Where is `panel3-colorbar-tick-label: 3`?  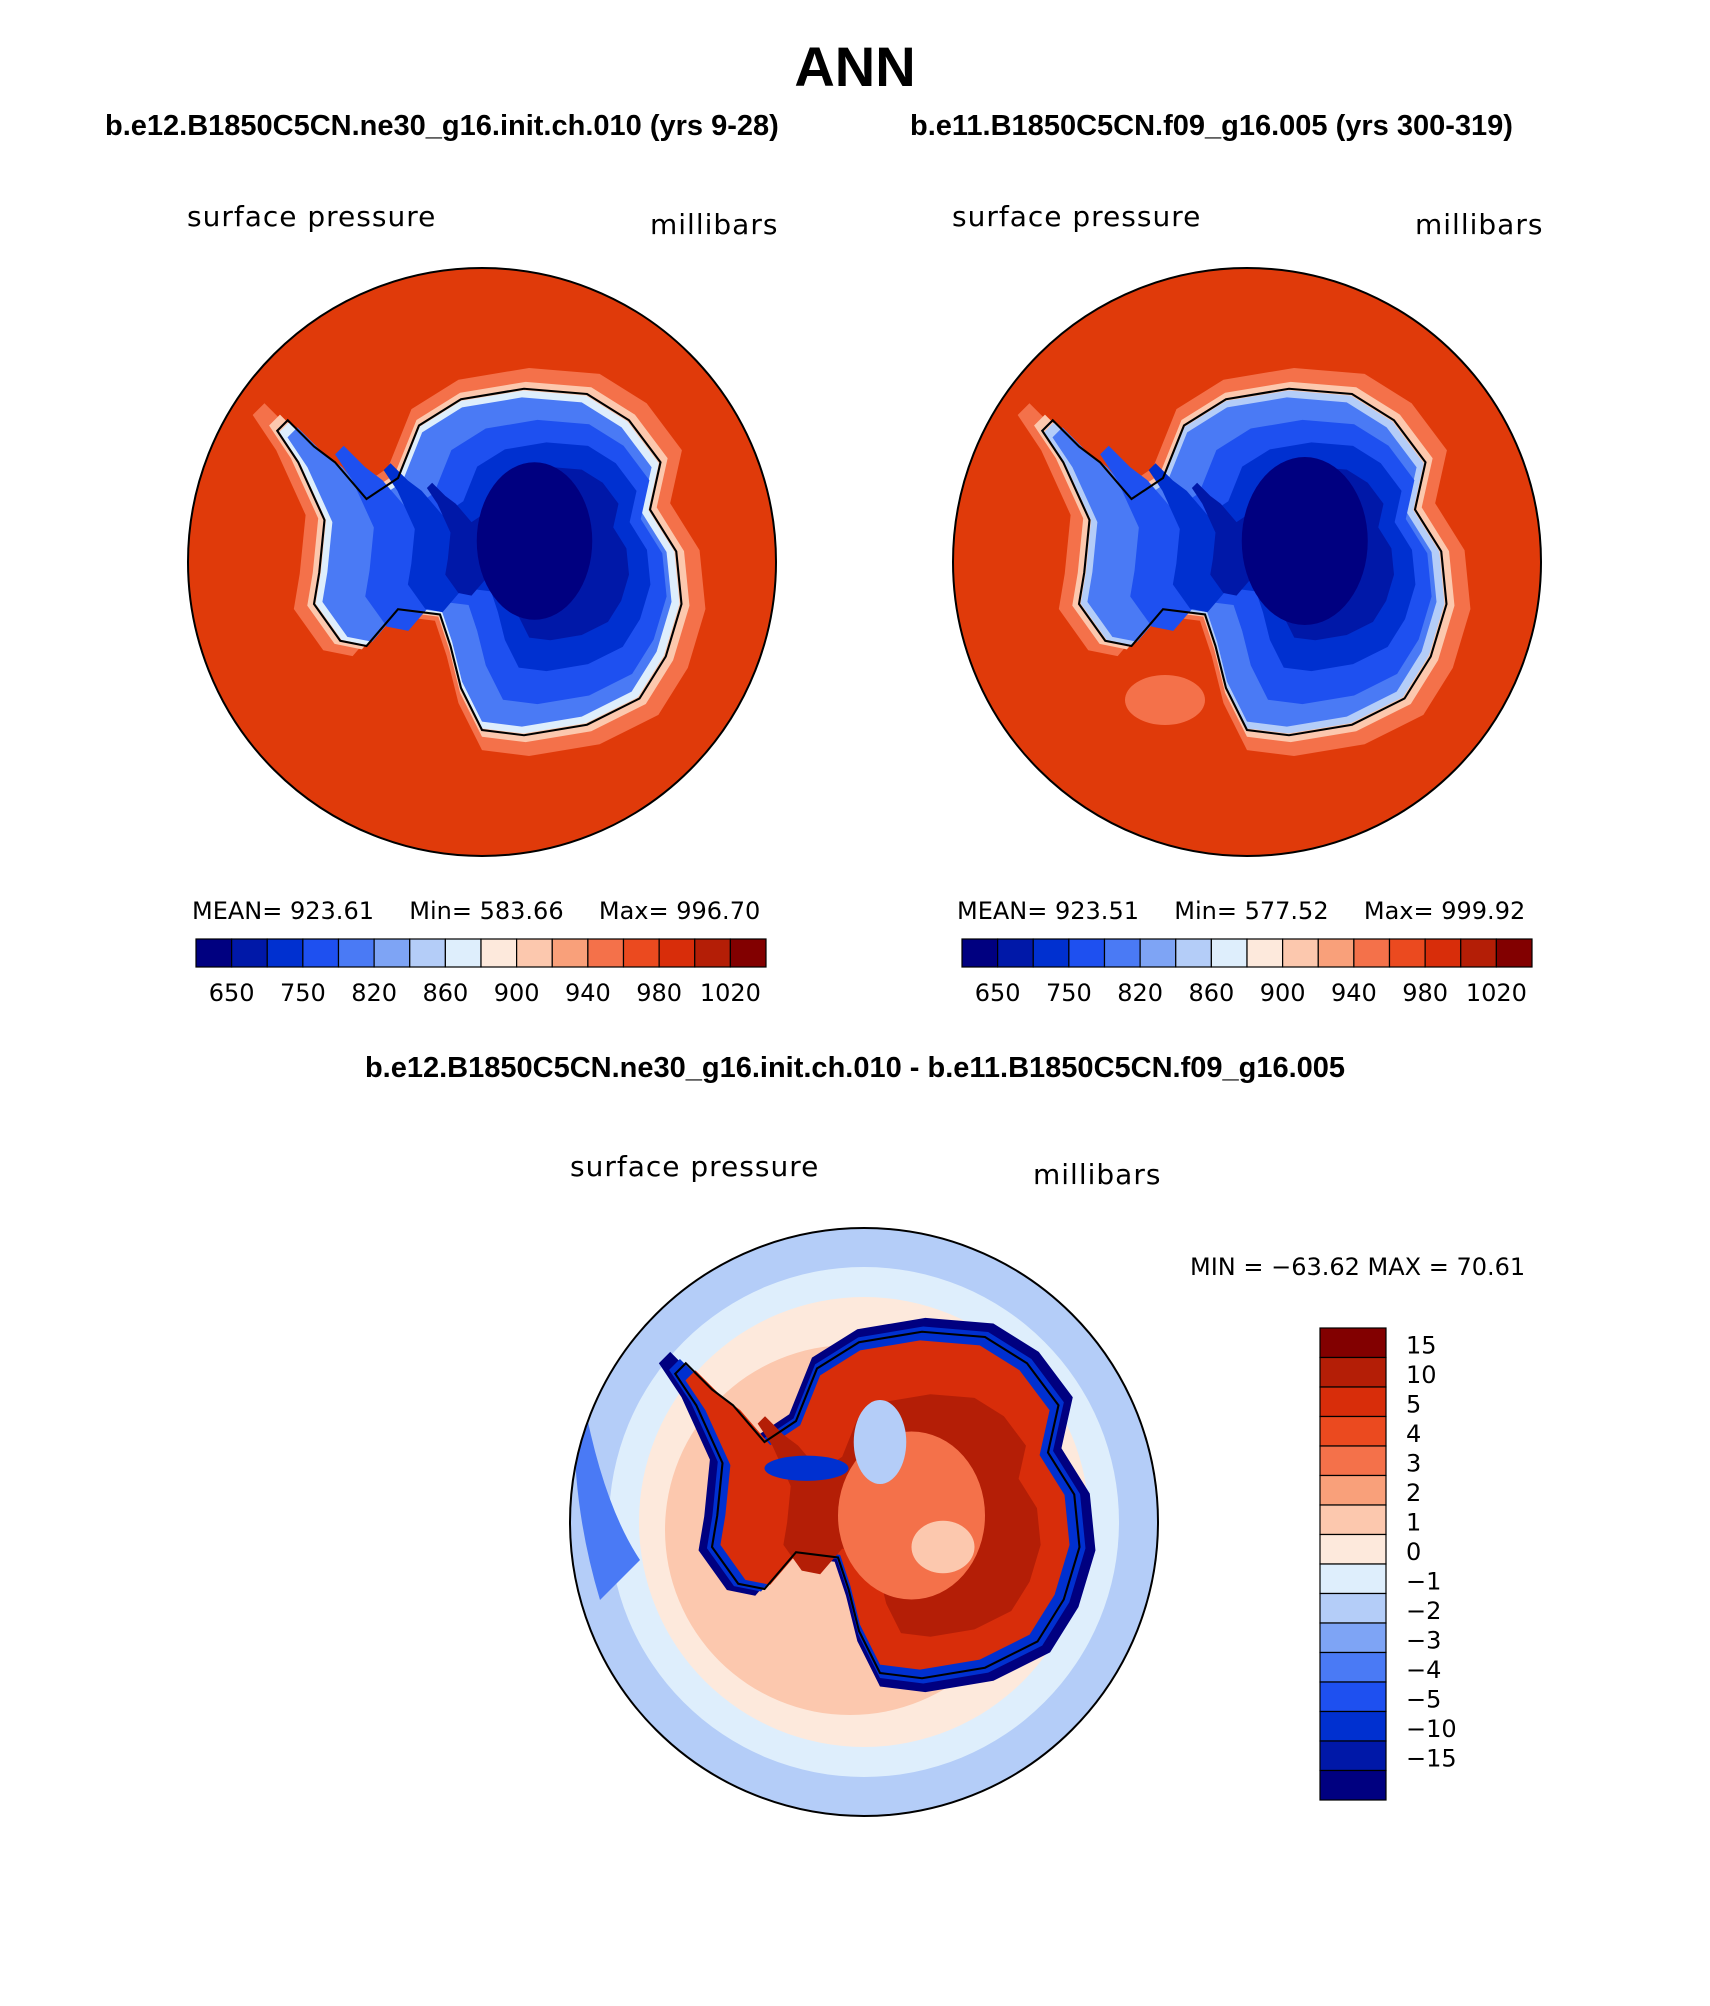
panel3-colorbar-tick-label: 3 is located at coordinates (1413, 1464).